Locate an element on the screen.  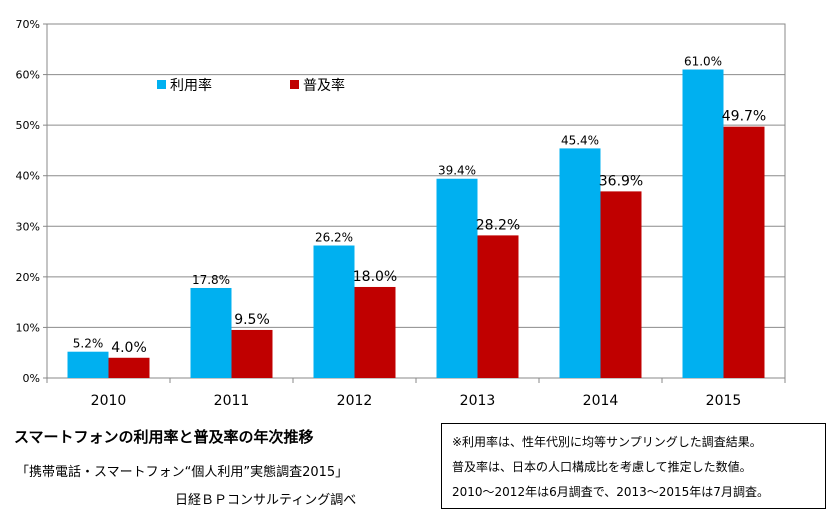
source-credit: 日経ＢＰコンサルティング調べ is located at coordinates (266, 500).